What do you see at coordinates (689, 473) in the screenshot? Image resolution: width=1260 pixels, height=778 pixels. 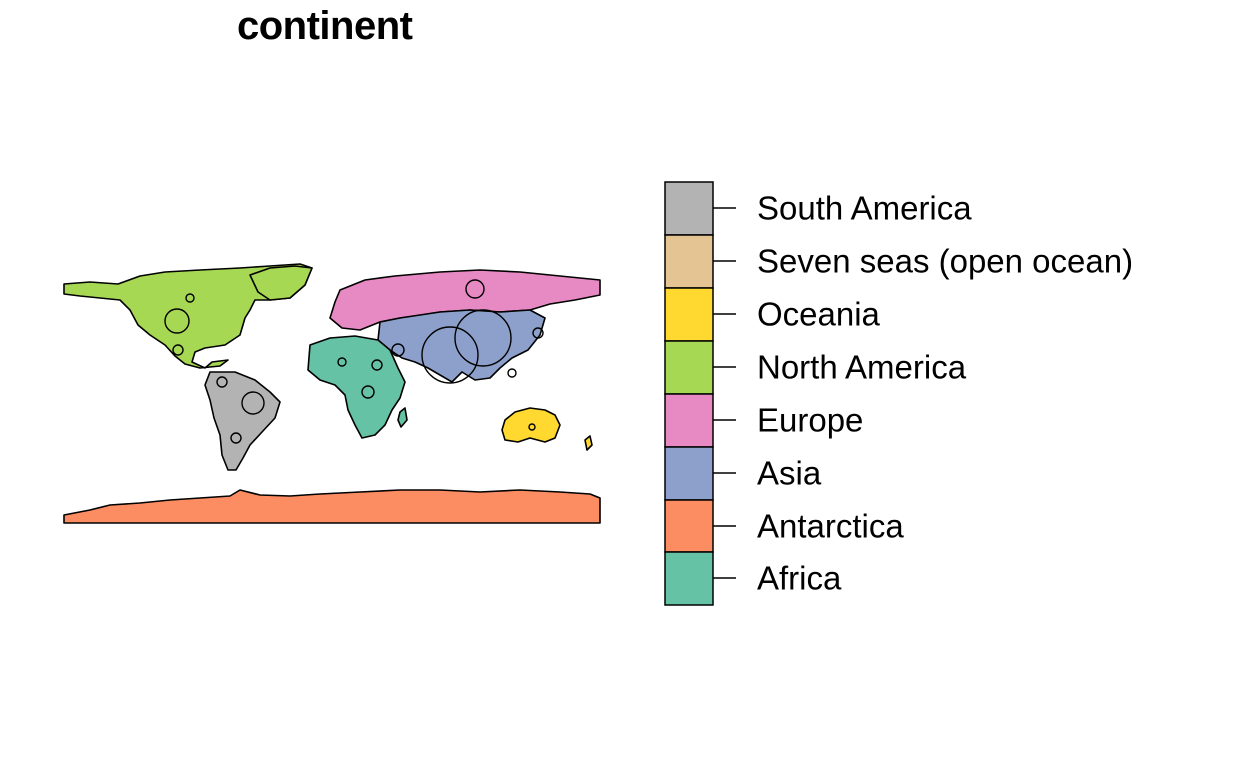 I see `legend-swatch-asia` at bounding box center [689, 473].